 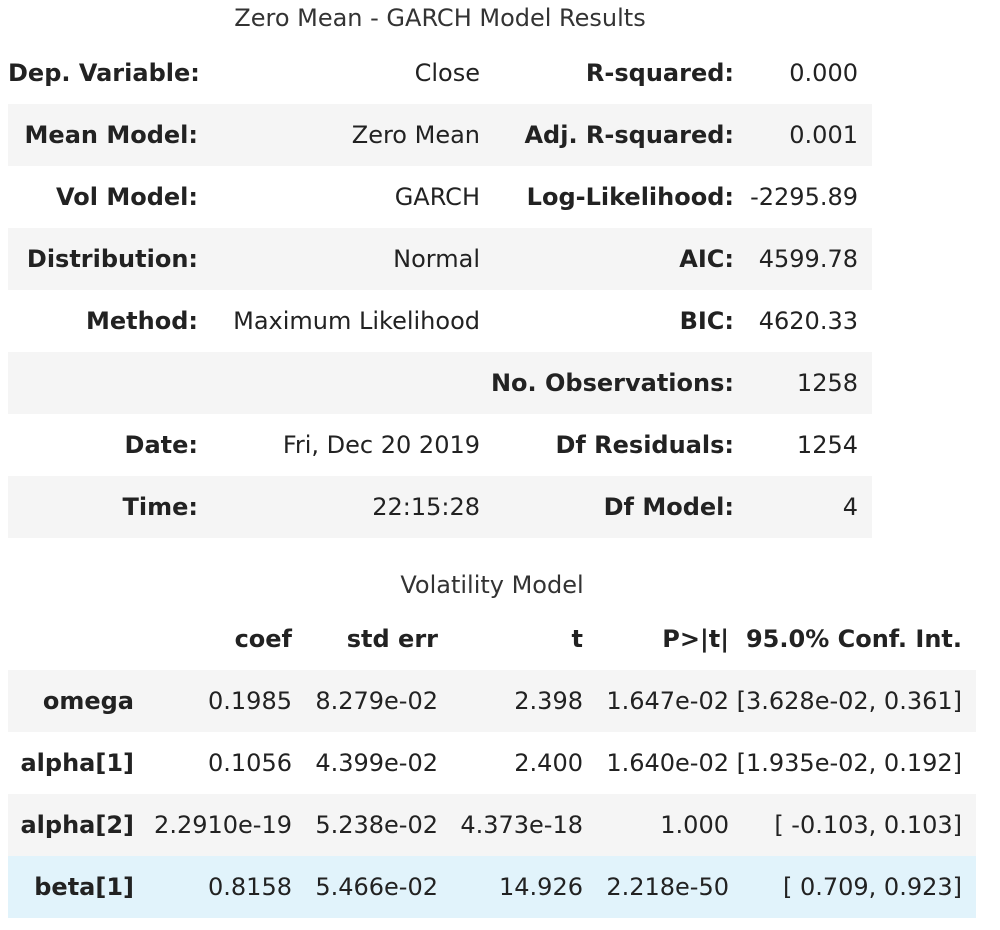 I want to click on stat-value: Fri, Dec 20 2019, so click(x=381, y=445).